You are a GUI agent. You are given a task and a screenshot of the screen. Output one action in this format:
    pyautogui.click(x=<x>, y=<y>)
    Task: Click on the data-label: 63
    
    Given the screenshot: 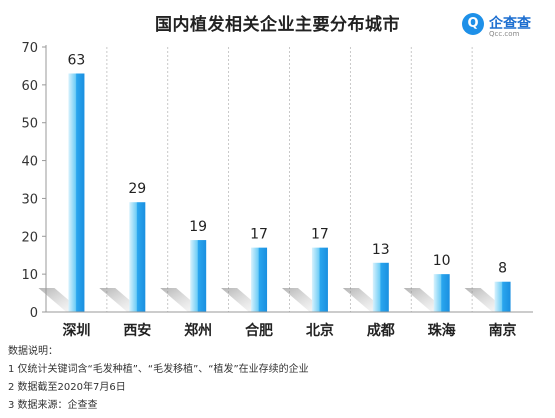 What is the action you would take?
    pyautogui.click(x=77, y=61)
    